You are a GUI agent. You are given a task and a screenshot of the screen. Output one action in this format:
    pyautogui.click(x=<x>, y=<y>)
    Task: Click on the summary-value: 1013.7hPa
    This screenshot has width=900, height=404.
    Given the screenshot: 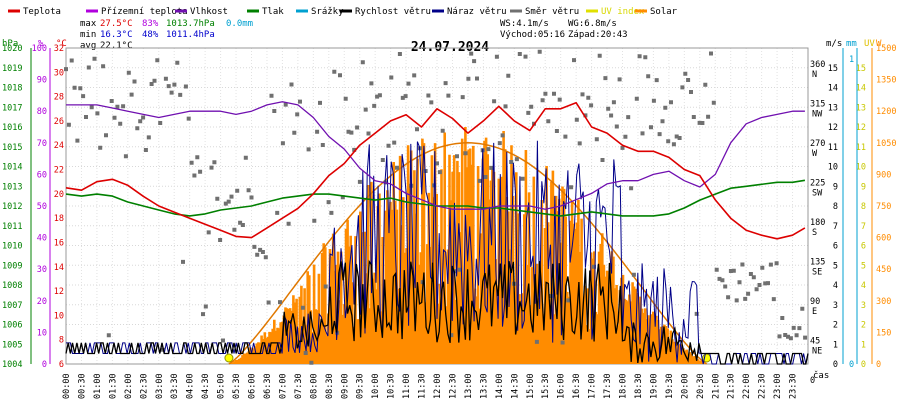 What is the action you would take?
    pyautogui.click(x=190, y=24)
    